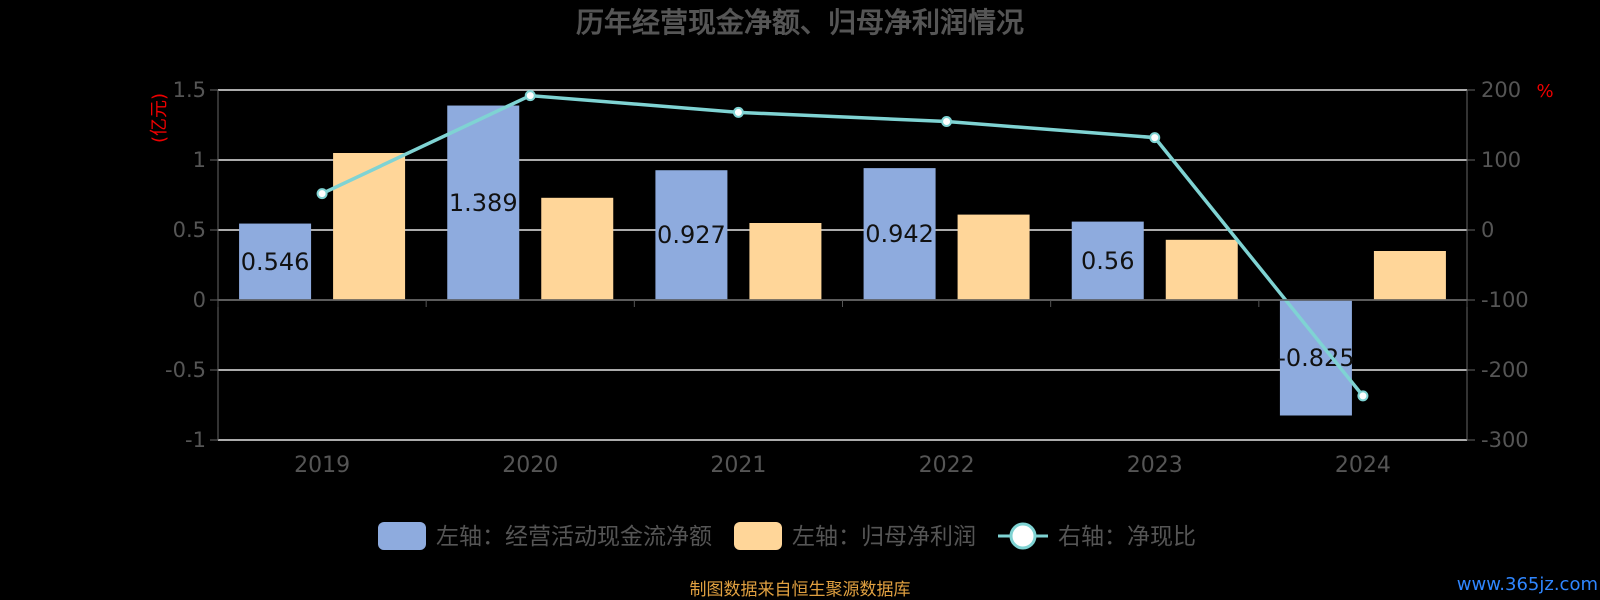 The image size is (1600, 600). What do you see at coordinates (199, 300) in the screenshot?
I see `left-tick-label: 0` at bounding box center [199, 300].